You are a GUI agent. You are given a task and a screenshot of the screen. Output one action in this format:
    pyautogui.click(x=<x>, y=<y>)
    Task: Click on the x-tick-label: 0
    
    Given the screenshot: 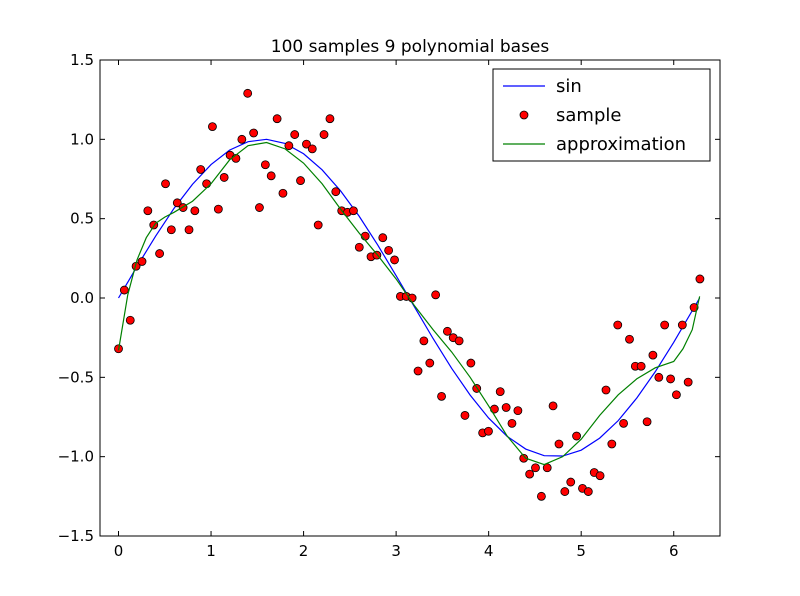 What is the action you would take?
    pyautogui.click(x=119, y=551)
    